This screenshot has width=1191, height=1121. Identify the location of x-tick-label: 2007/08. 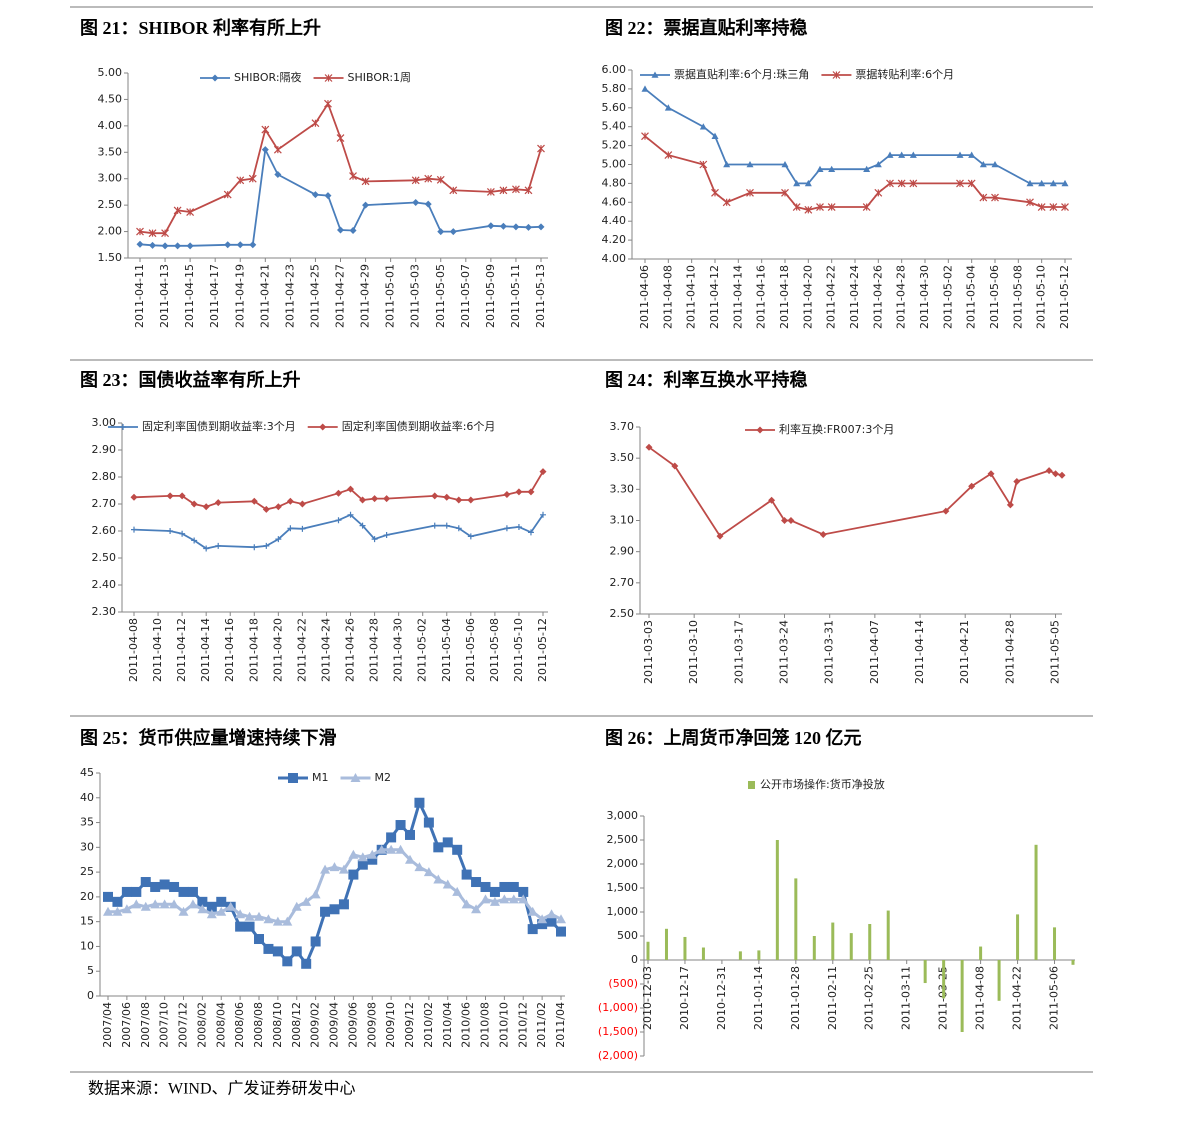
(145, 1025).